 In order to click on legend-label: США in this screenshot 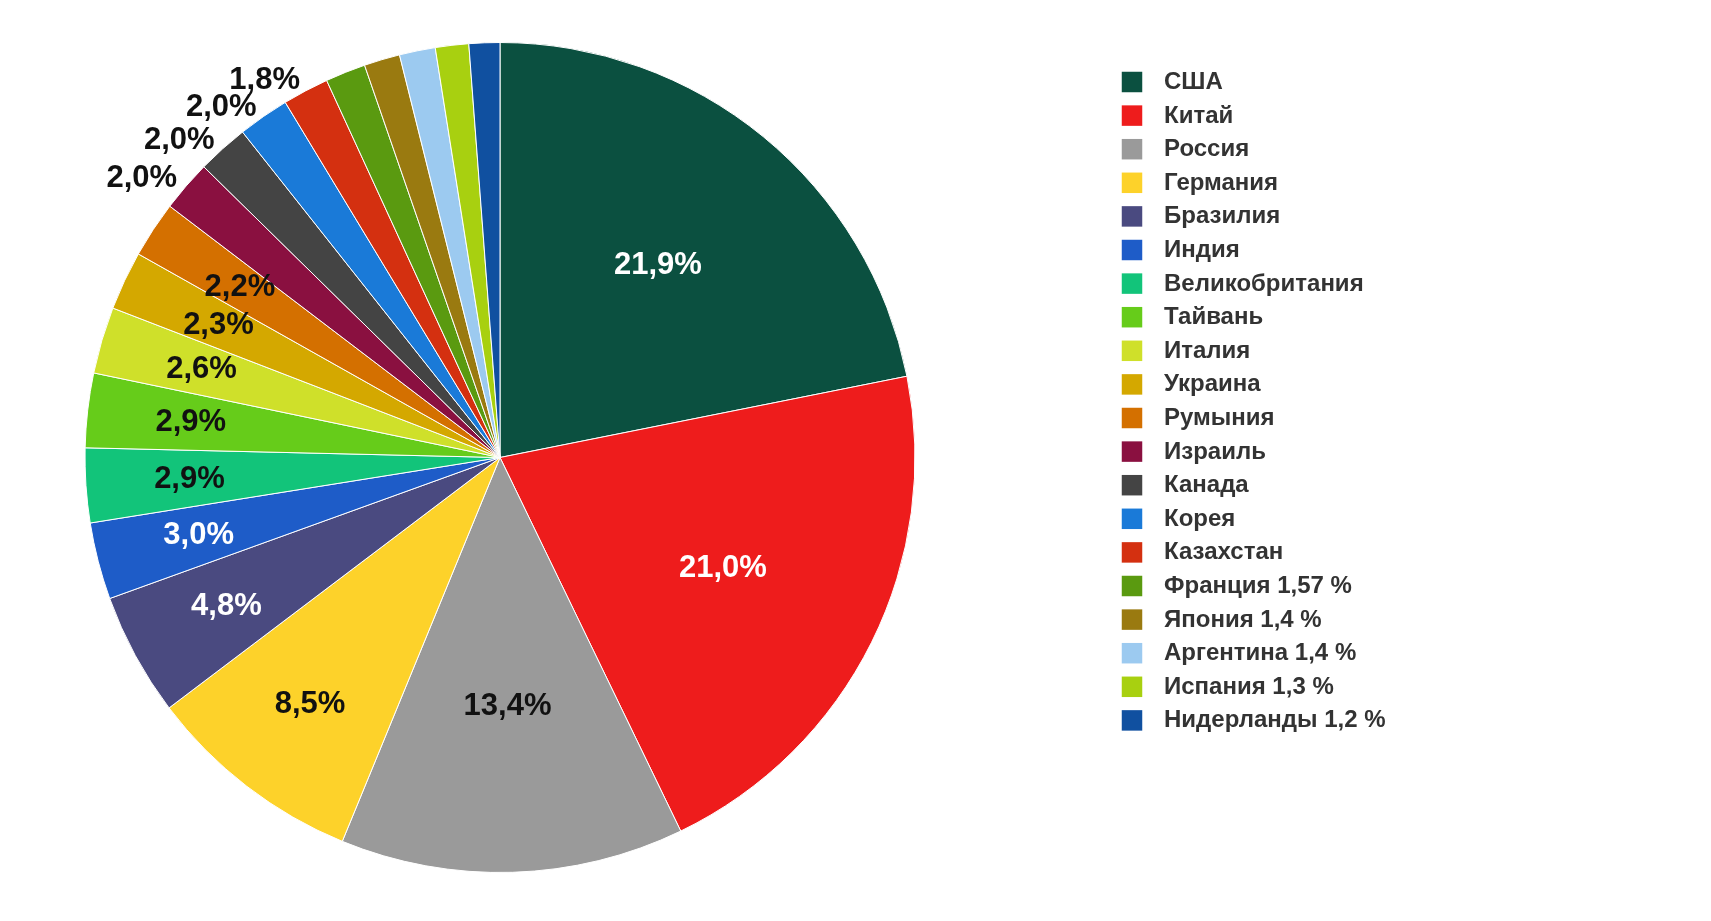, I will do `click(1193, 80)`.